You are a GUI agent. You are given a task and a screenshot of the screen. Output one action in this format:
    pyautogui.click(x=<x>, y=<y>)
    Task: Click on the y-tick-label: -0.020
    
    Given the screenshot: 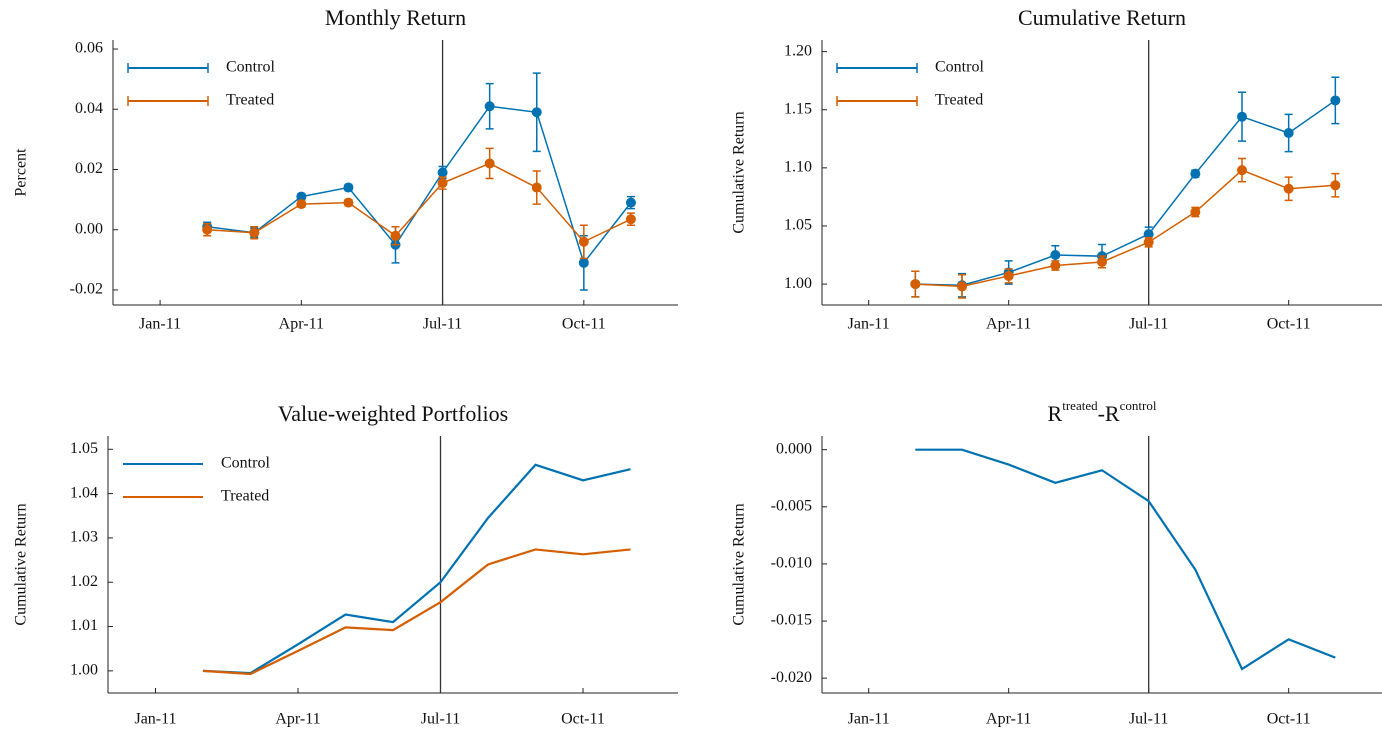 What is the action you would take?
    pyautogui.click(x=791, y=677)
    